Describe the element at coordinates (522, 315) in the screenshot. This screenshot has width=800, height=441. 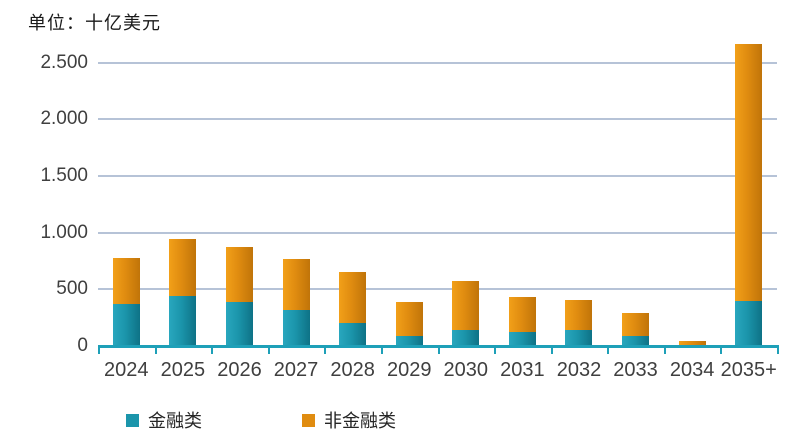
I see `bar-segment-nonfinancial-2031` at that location.